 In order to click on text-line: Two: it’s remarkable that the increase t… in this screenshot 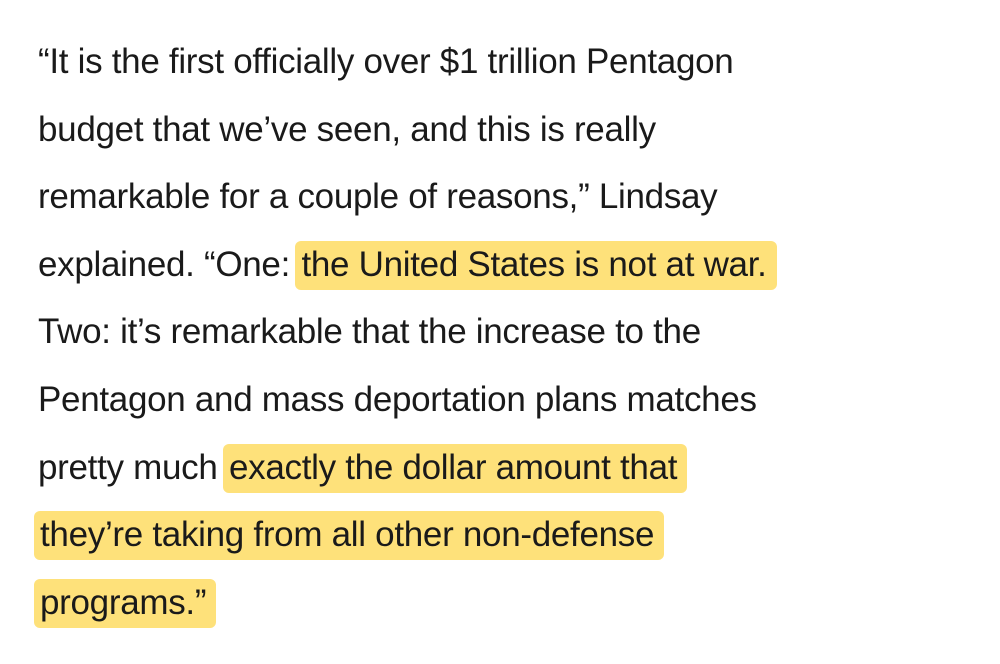, I will do `click(369, 332)`.